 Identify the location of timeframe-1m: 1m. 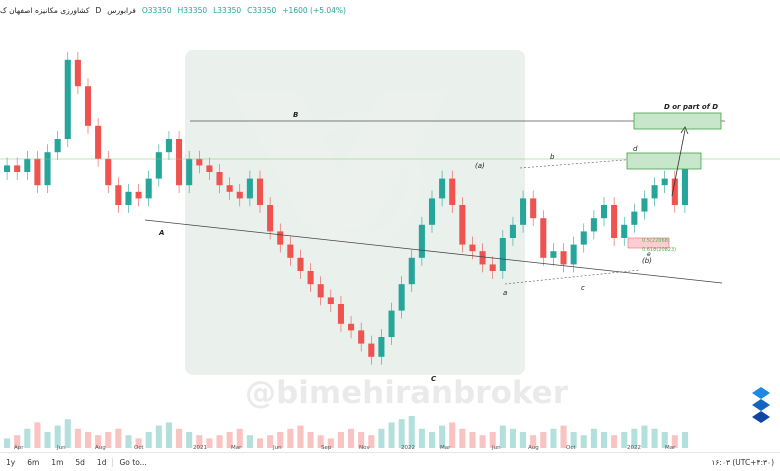
(57, 462).